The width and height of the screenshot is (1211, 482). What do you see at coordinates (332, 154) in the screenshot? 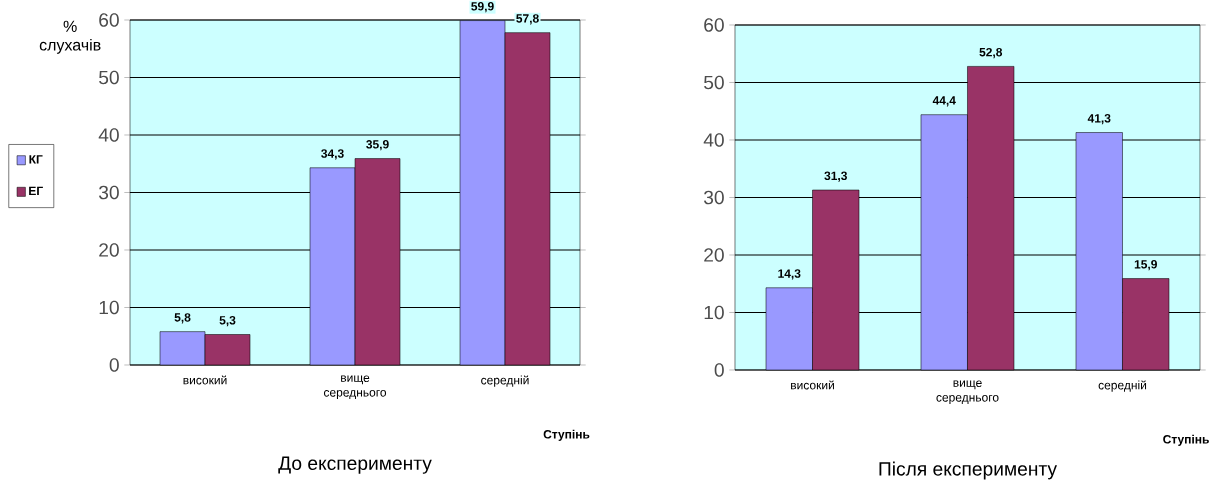
I see `data-label: 34,3` at bounding box center [332, 154].